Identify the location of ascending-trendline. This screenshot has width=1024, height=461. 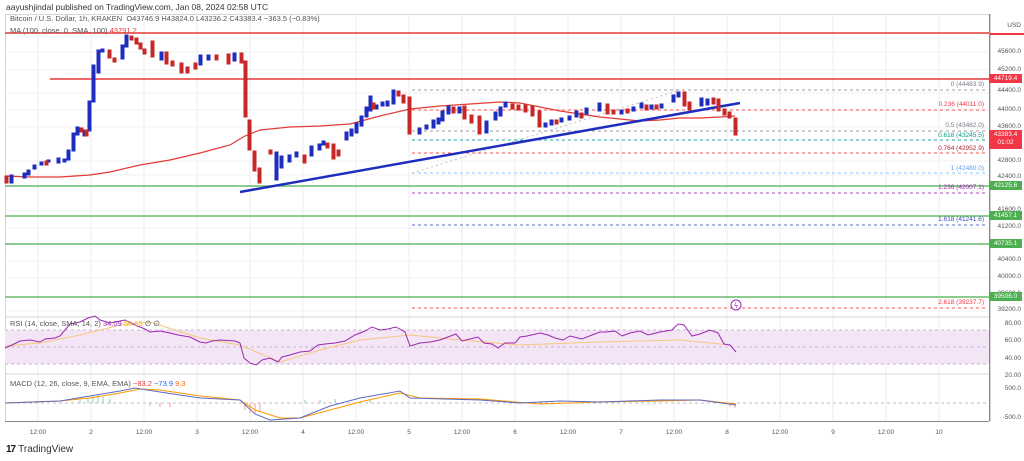
(490, 147).